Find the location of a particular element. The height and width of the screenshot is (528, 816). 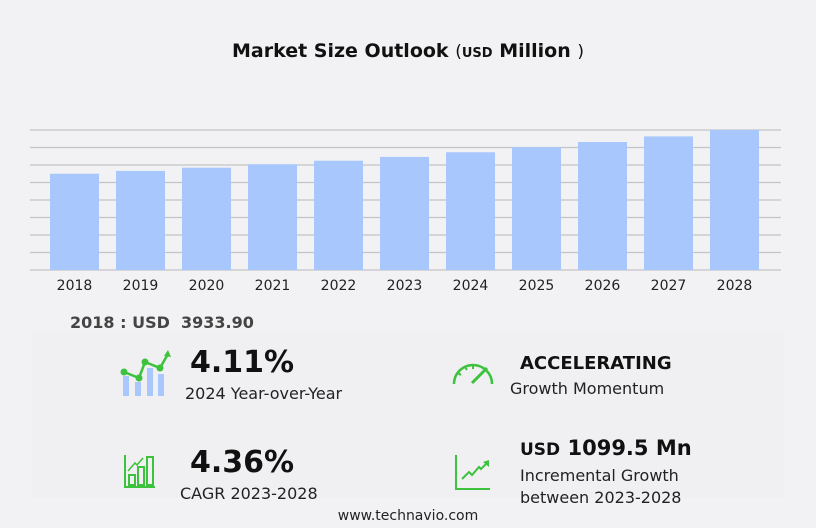

cagr-value: 4.36% is located at coordinates (242, 462).